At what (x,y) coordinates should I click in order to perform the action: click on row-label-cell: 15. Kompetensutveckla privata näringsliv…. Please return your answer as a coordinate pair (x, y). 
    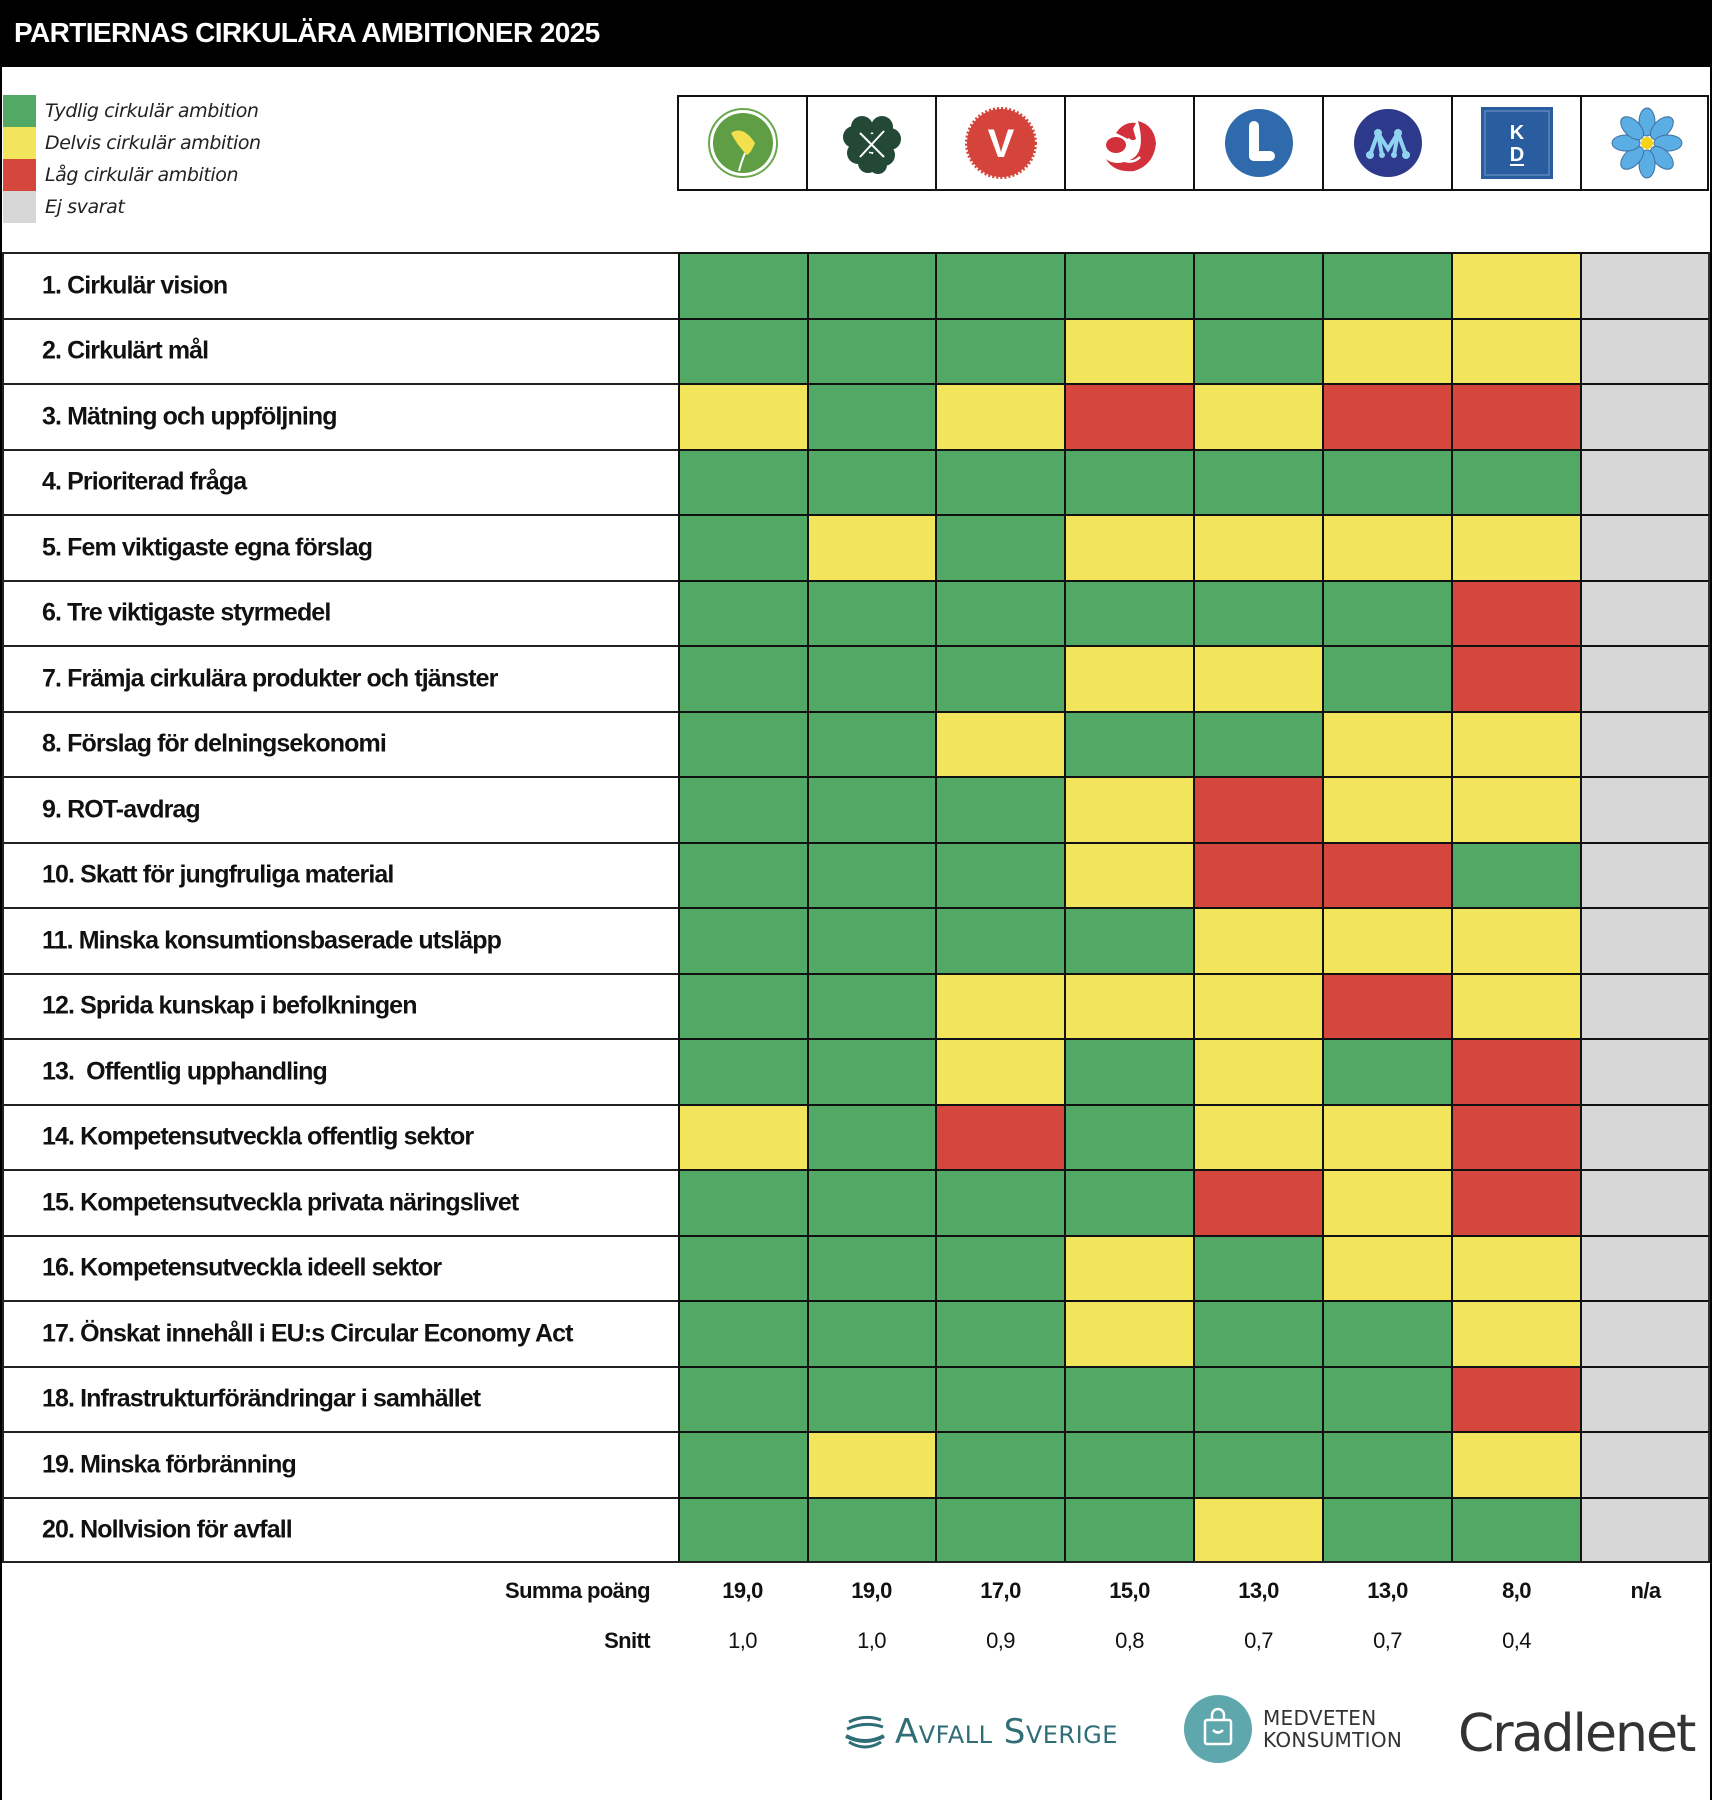
    Looking at the image, I should click on (340, 1202).